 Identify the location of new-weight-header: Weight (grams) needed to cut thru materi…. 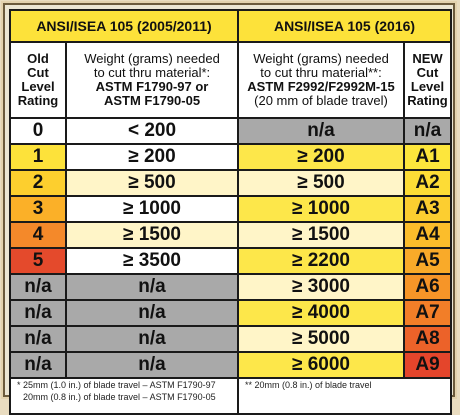
(321, 80).